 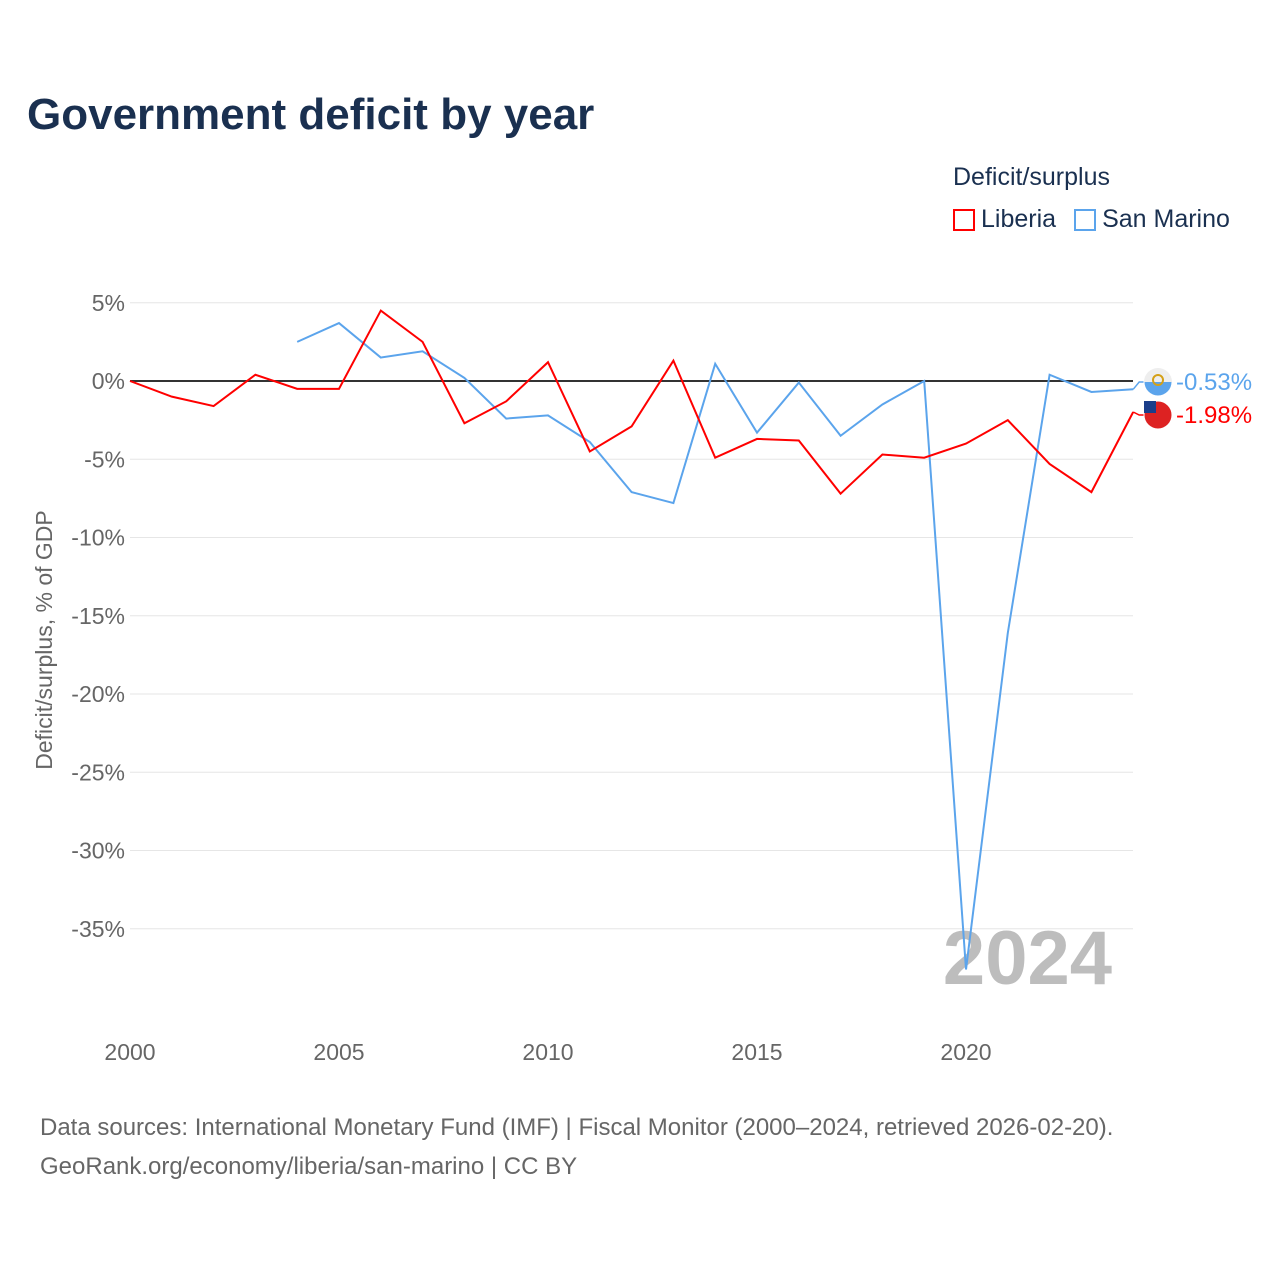 I want to click on y-tick-label: -30%, so click(x=98, y=851).